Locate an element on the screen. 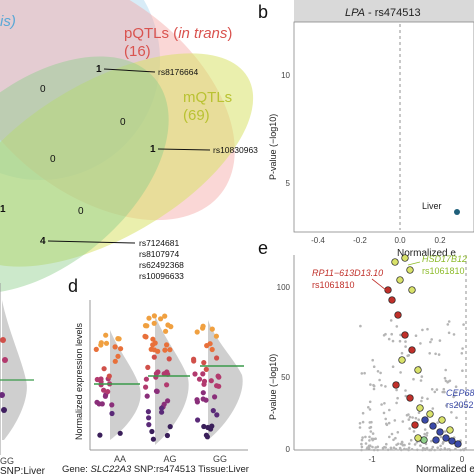 The image size is (474, 474). venn-count: 4 is located at coordinates (43, 241).